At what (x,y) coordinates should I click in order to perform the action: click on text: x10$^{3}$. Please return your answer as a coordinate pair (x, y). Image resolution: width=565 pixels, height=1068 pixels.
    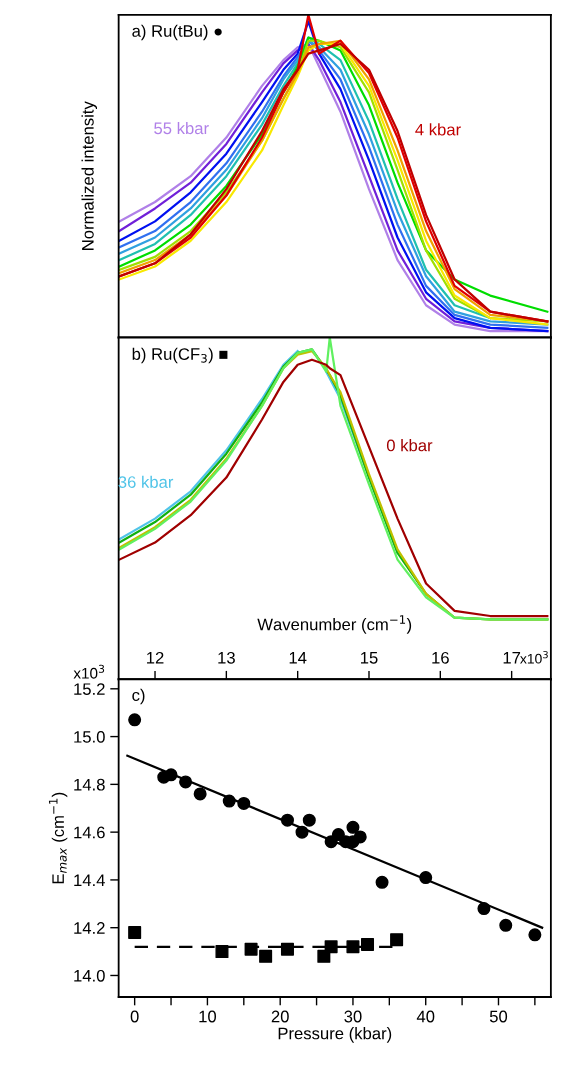
    Looking at the image, I should click on (89, 671).